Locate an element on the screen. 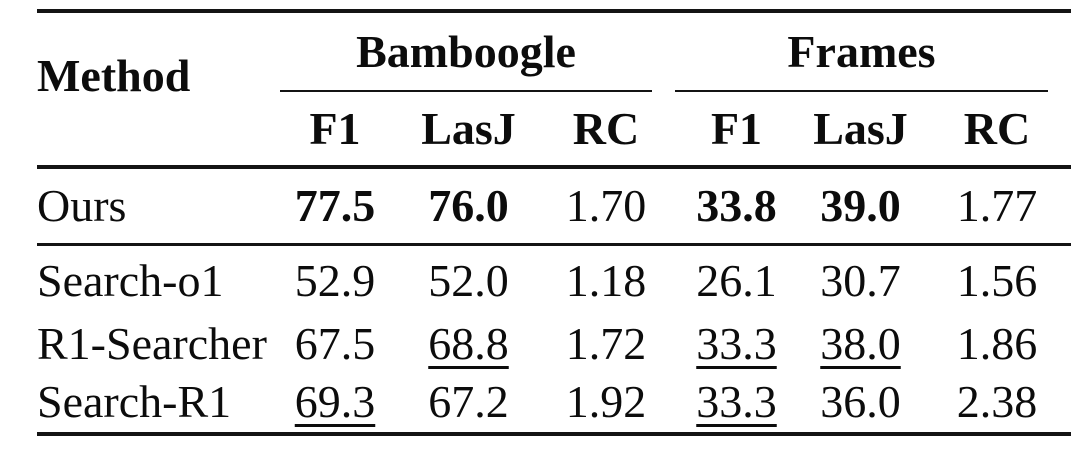 This screenshot has height=451, width=1080. subheader-frames-rc: RC is located at coordinates (997, 128).